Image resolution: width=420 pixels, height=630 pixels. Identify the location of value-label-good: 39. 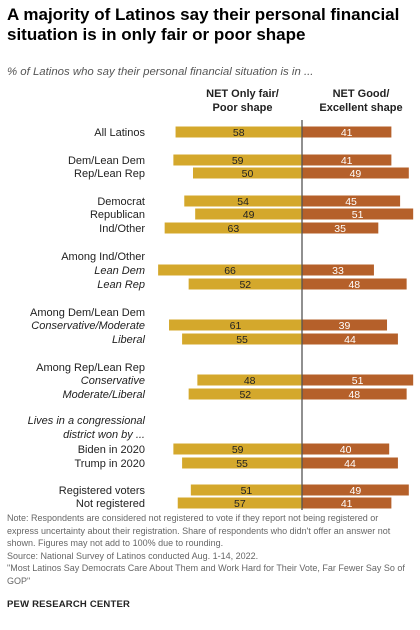
(345, 326).